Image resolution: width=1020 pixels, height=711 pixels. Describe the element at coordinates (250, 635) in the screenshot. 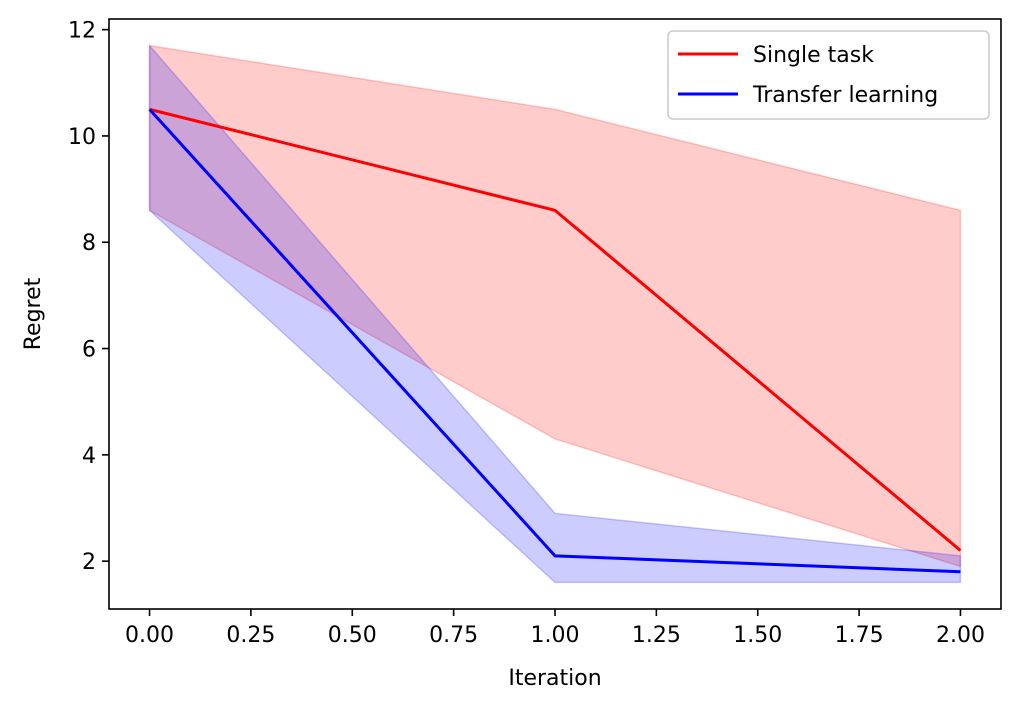

I see `x-tick-label: 0.25` at that location.